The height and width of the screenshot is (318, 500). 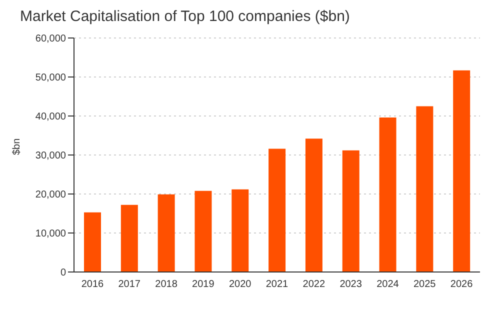 What do you see at coordinates (63, 273) in the screenshot?
I see `y-tick-label: 0` at bounding box center [63, 273].